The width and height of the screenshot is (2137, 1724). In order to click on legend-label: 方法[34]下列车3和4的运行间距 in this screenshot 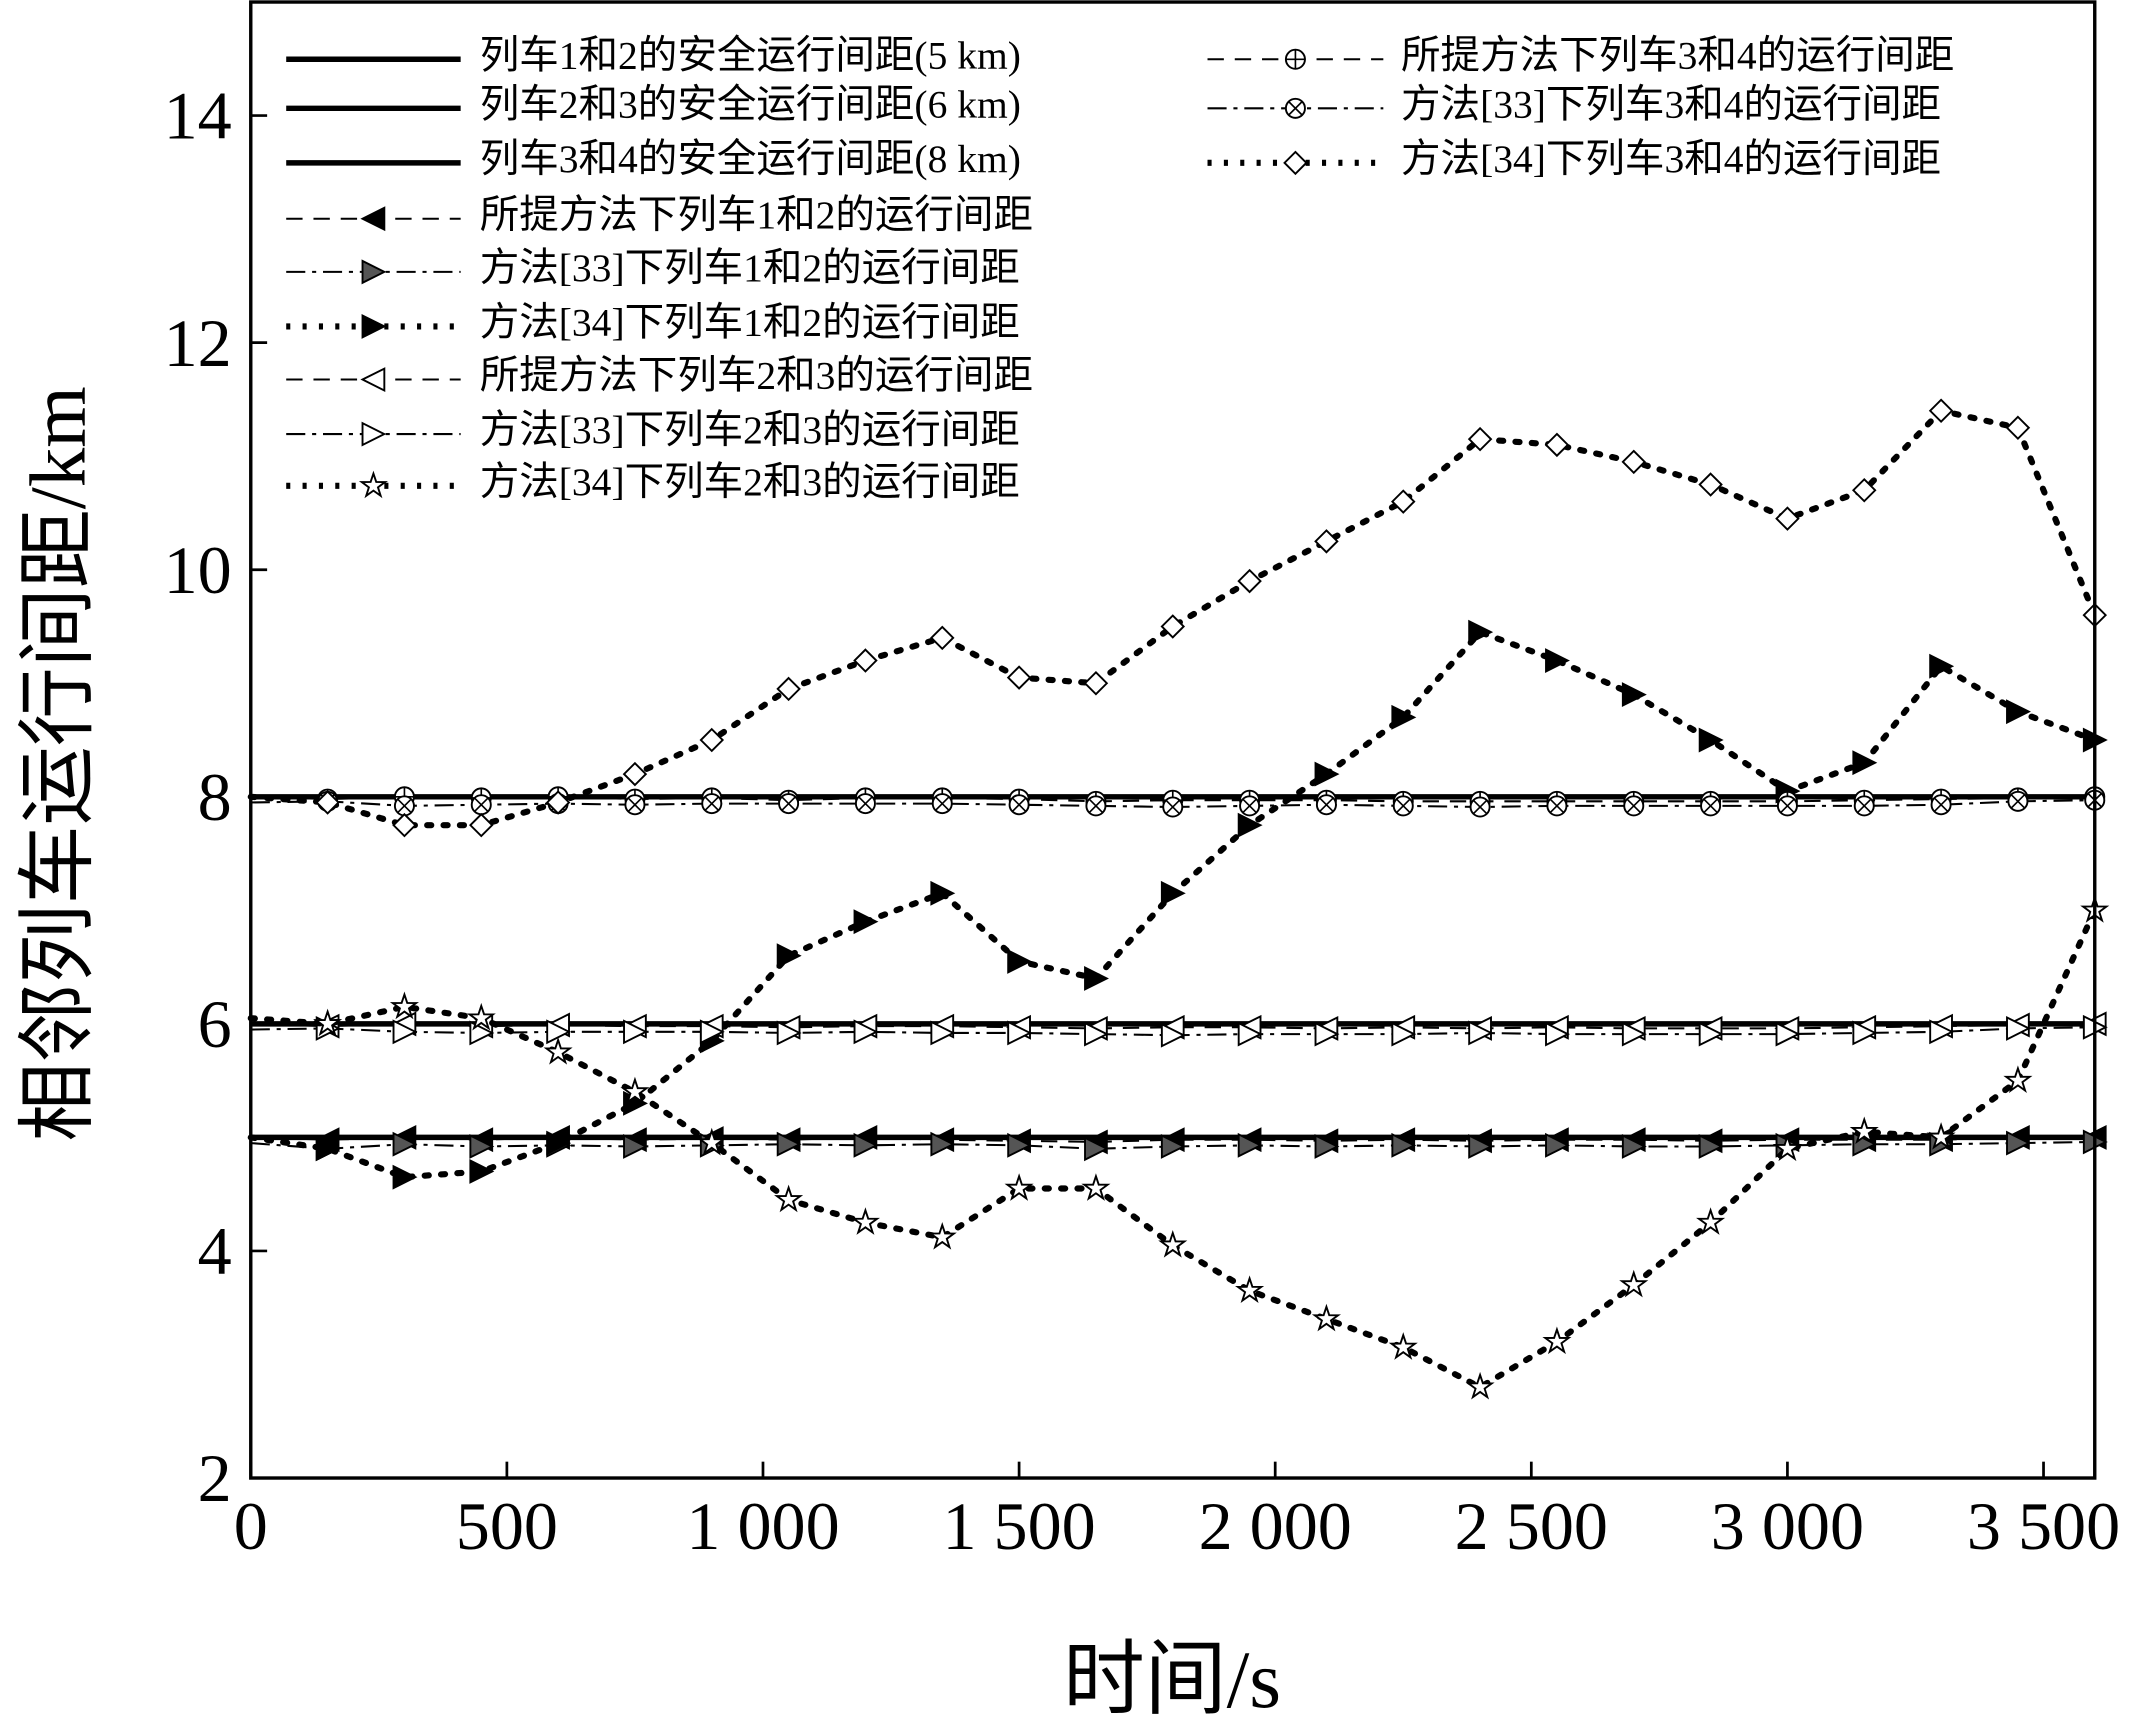, I will do `click(1671, 159)`.